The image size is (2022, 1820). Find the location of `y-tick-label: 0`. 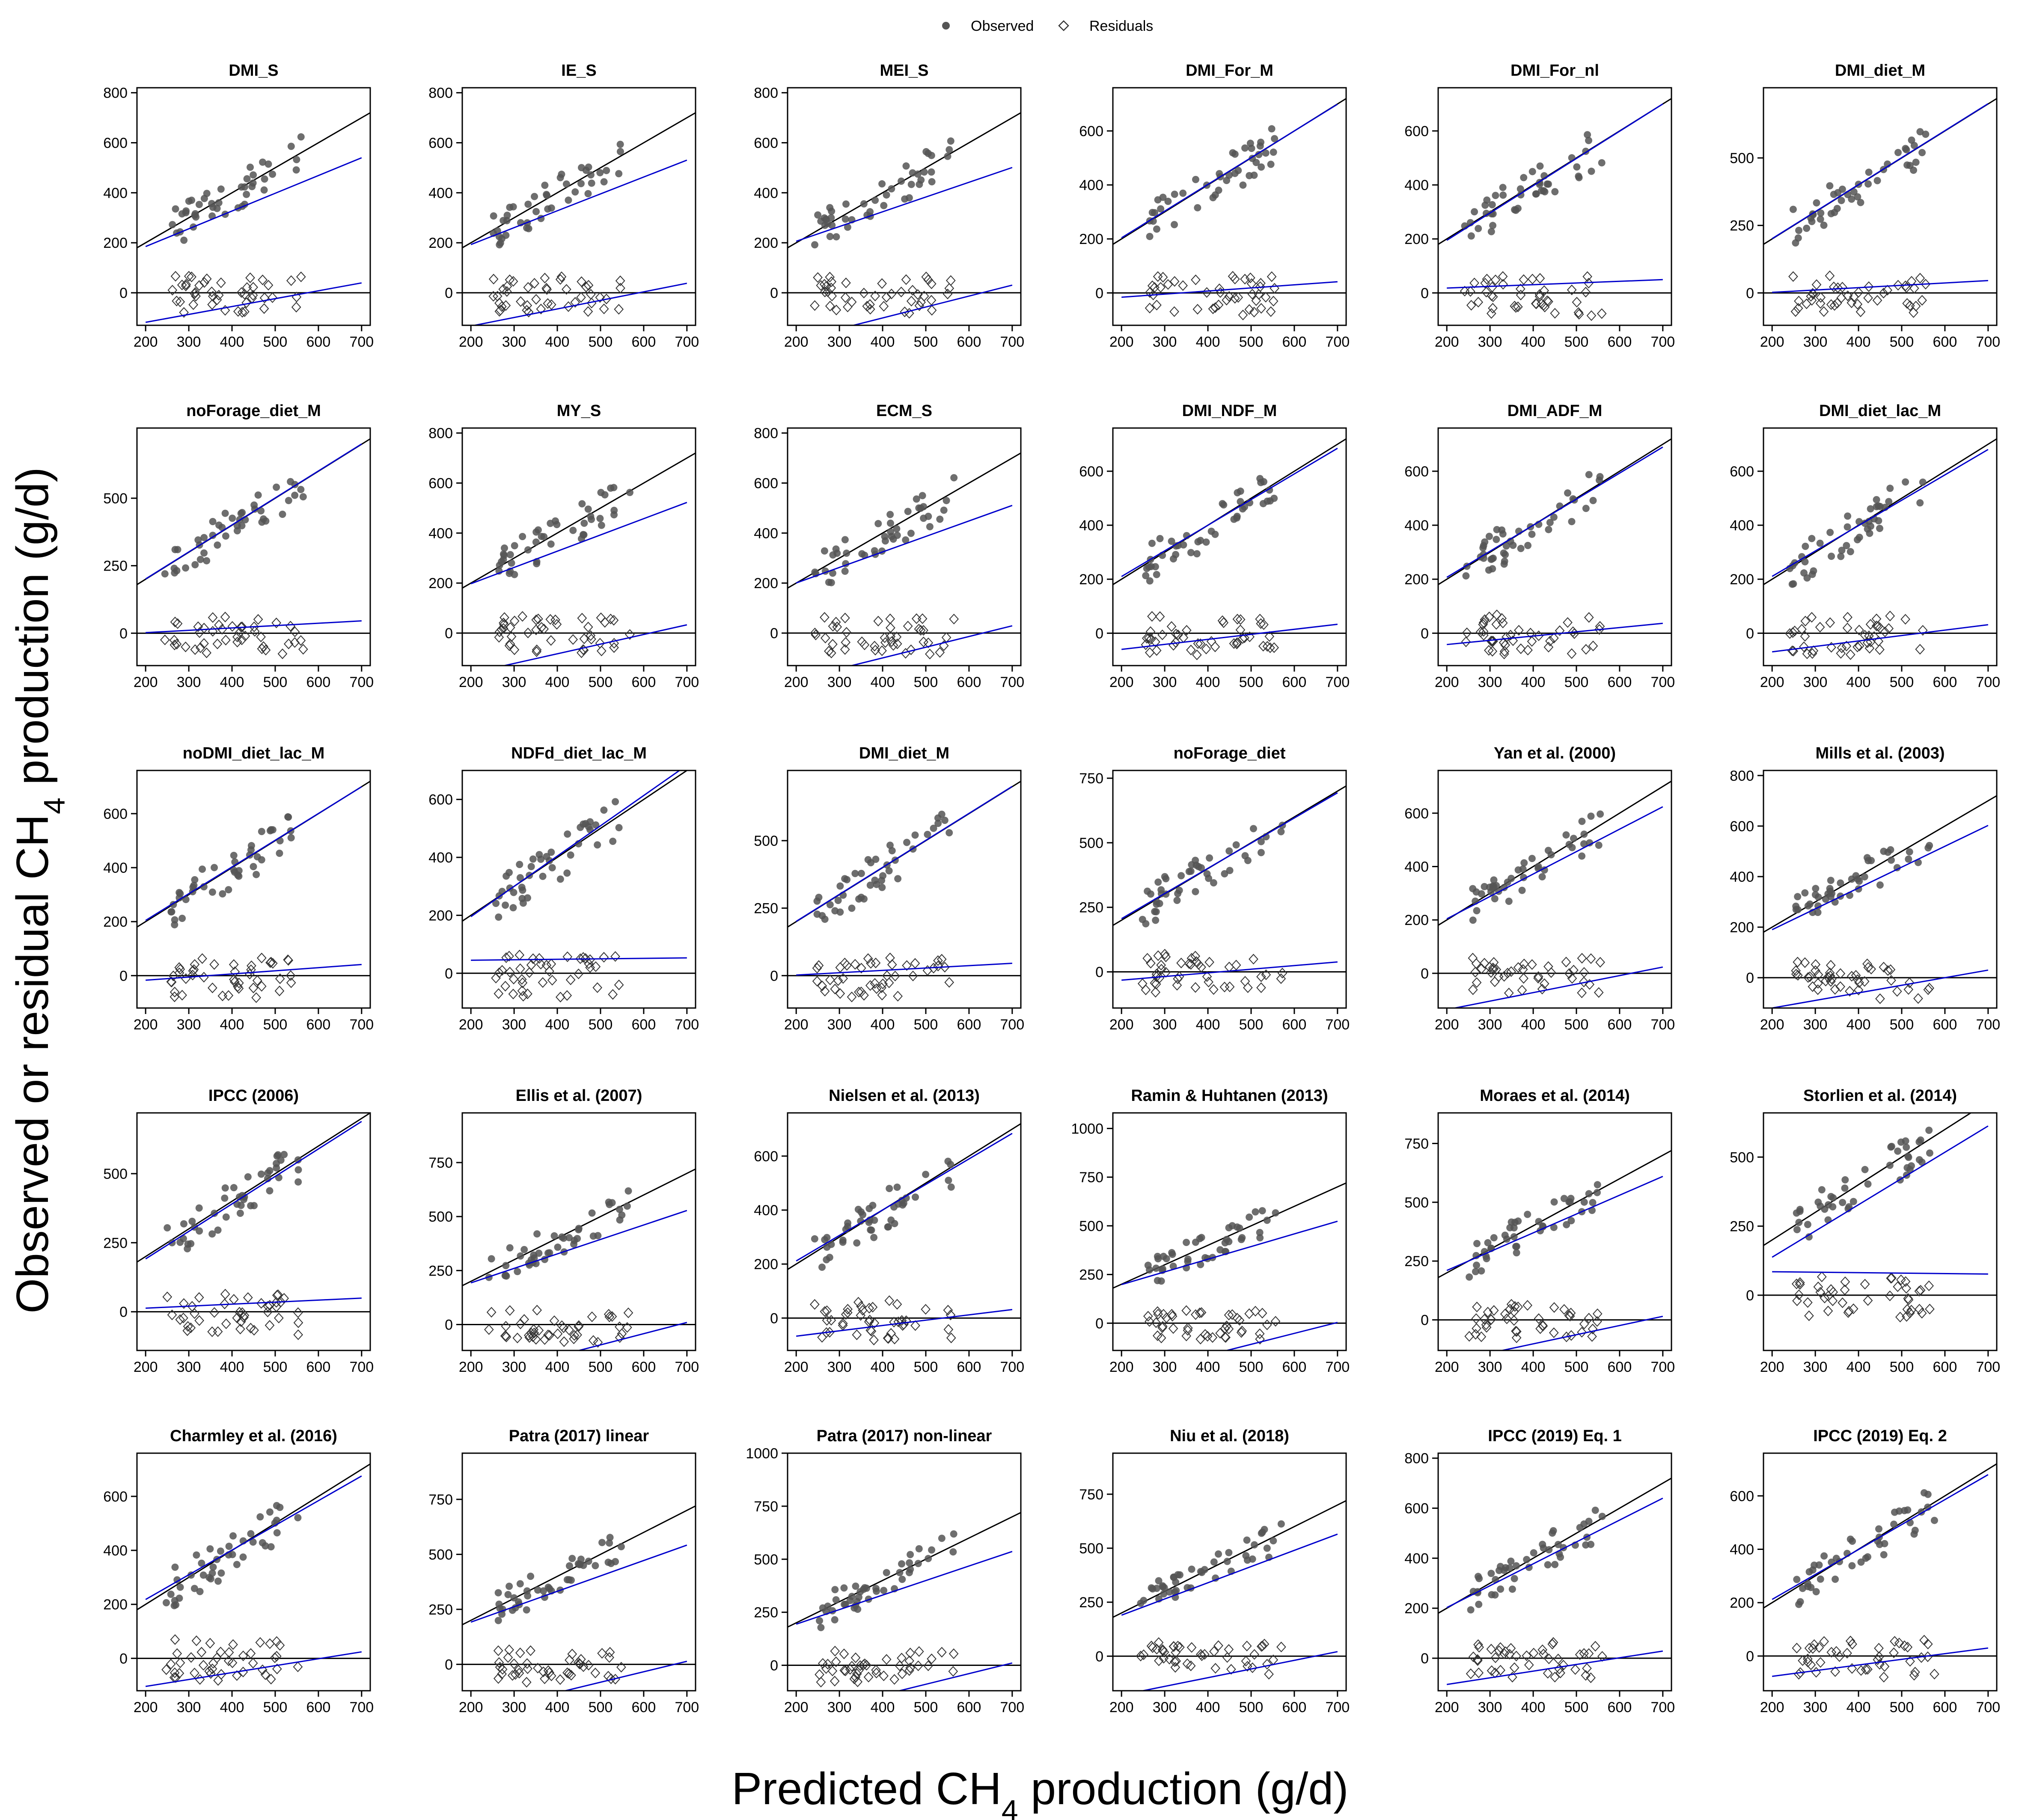

y-tick-label: 0 is located at coordinates (1750, 293).